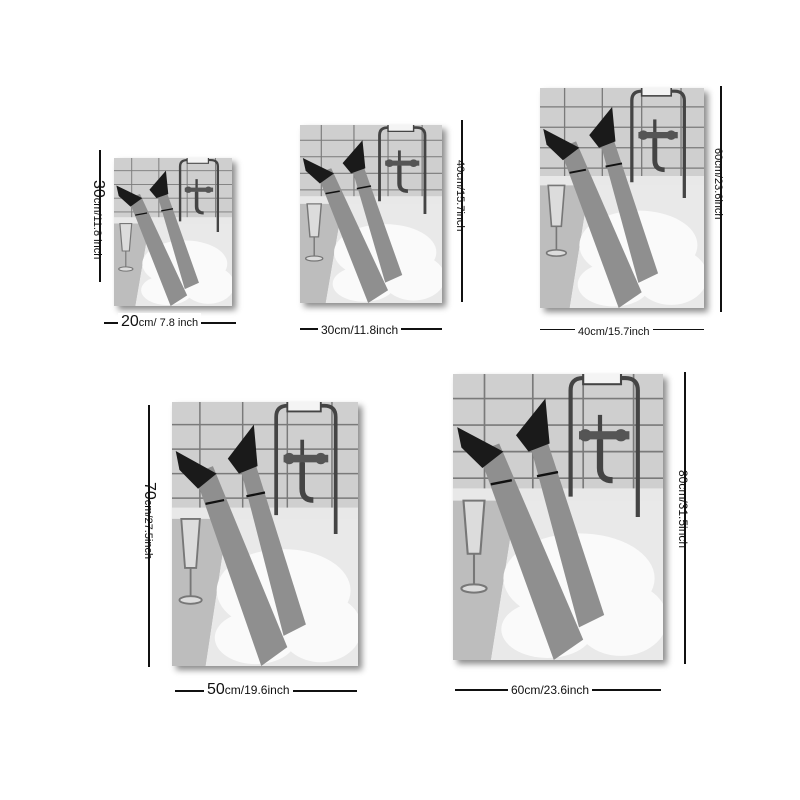 This screenshot has height=800, width=800. I want to click on canvas-60x80, so click(558, 517).